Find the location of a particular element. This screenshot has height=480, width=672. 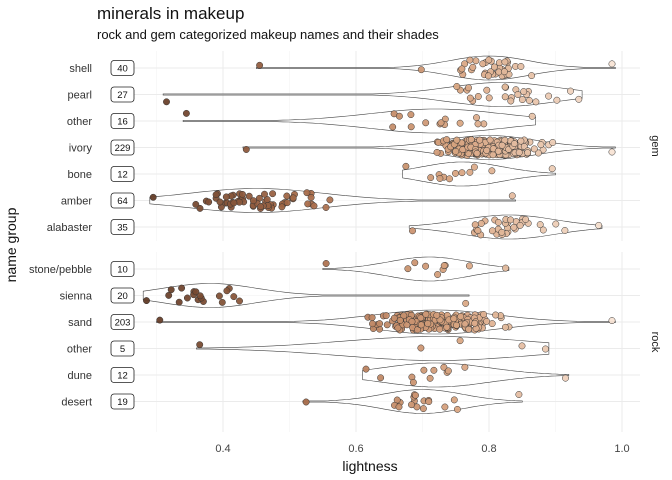

y-tick-label: amber is located at coordinates (77, 202).